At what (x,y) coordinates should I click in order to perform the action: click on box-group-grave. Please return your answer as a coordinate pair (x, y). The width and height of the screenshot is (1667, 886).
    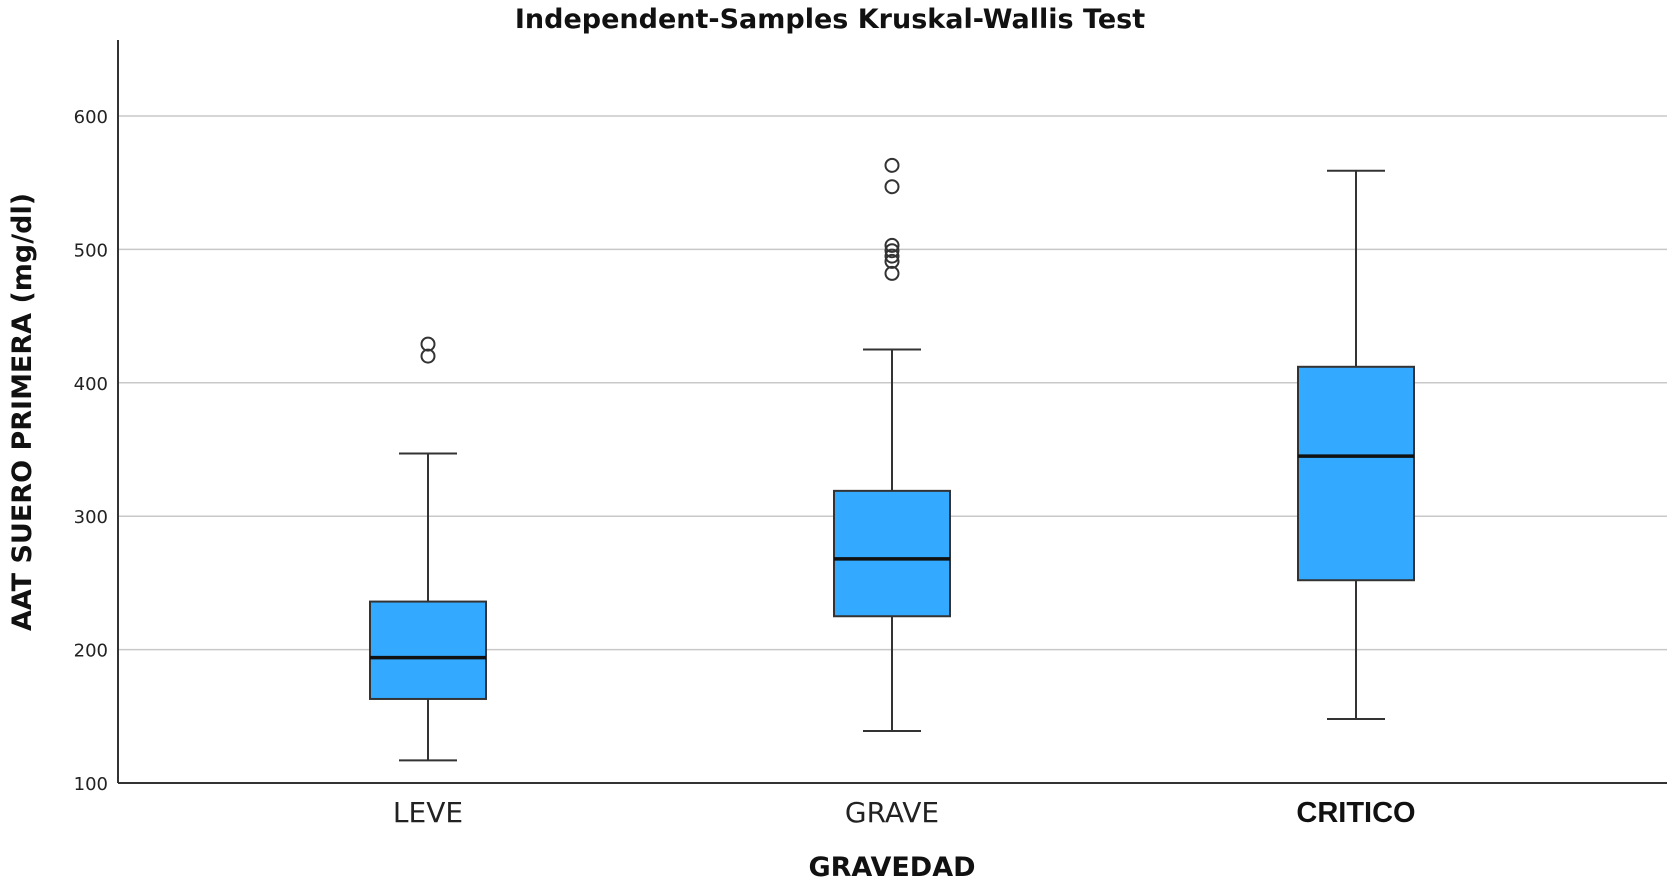
    Looking at the image, I should click on (892, 444).